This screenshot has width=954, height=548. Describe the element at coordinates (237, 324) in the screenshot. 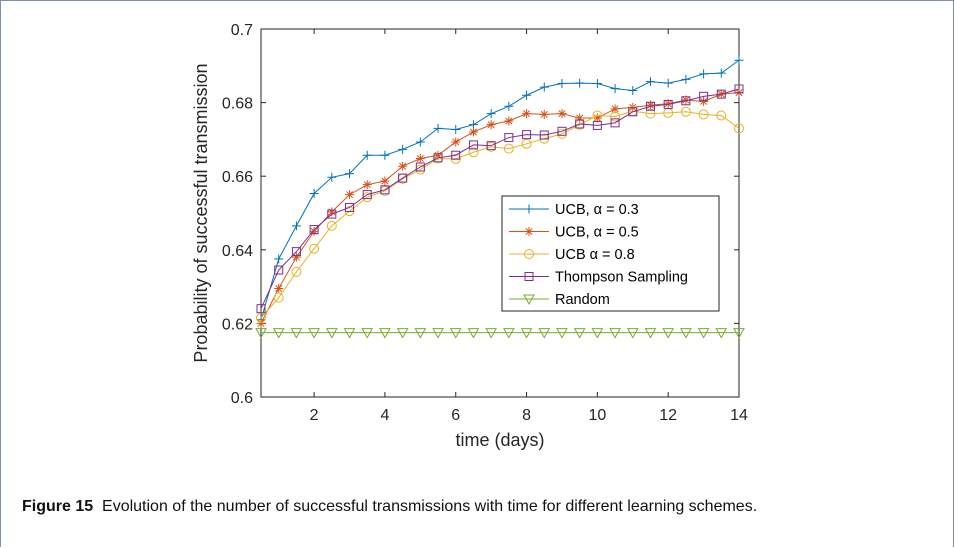

I see `y-tick-label: 0.62` at that location.